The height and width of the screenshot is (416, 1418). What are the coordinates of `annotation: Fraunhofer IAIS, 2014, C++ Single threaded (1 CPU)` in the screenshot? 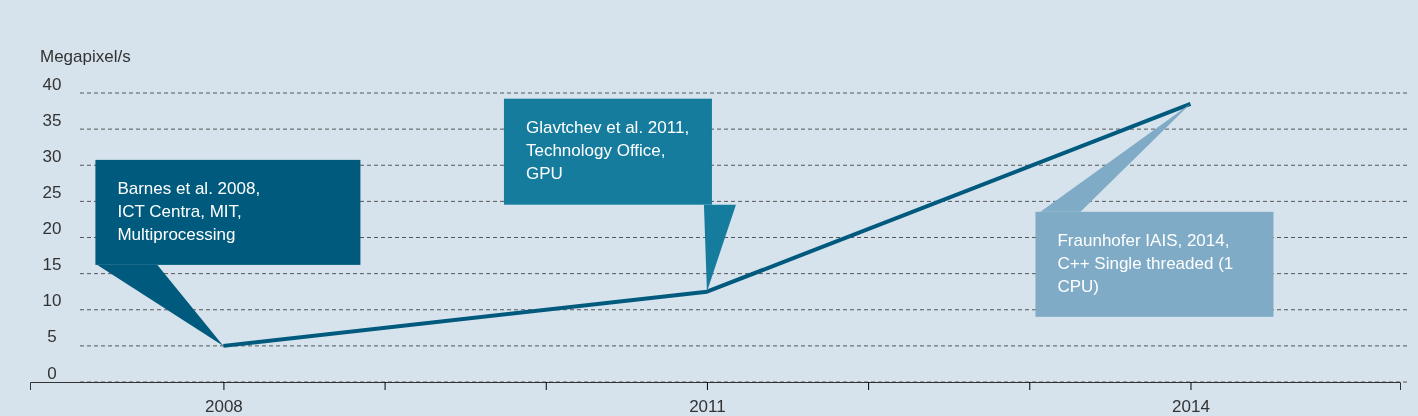 It's located at (1145, 263).